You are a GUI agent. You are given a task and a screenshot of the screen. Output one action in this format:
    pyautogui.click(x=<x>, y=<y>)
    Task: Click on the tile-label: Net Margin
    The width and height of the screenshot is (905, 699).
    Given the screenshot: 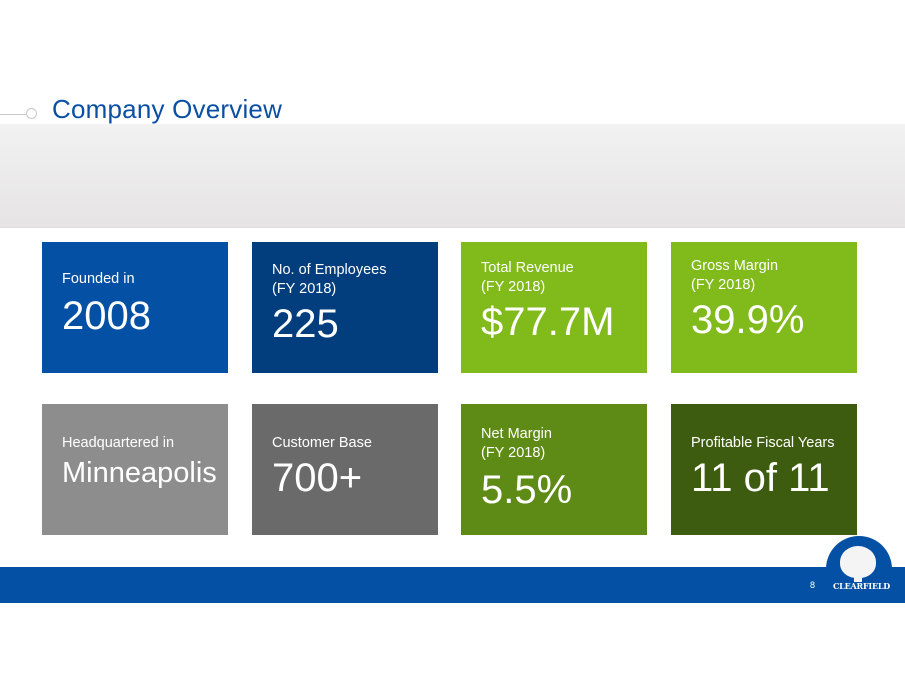 What is the action you would take?
    pyautogui.click(x=516, y=434)
    